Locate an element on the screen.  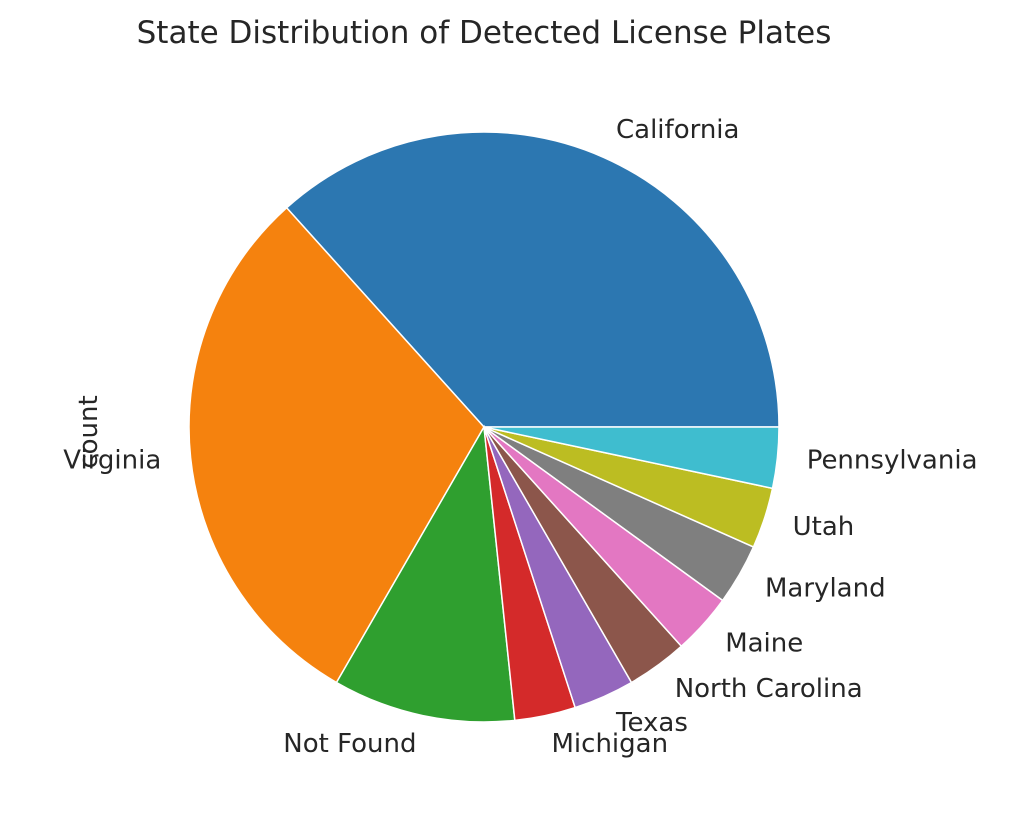
label-virginia: Virginia is located at coordinates (112, 460).